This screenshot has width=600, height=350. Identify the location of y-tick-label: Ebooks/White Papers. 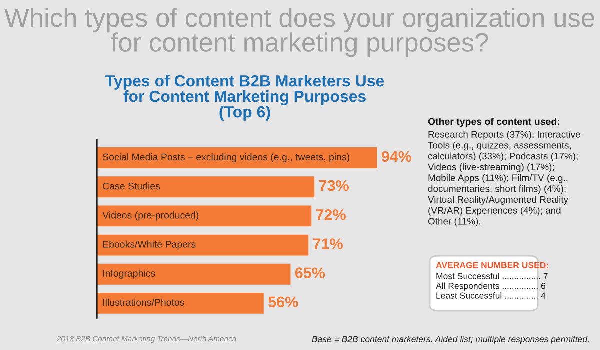
(149, 245).